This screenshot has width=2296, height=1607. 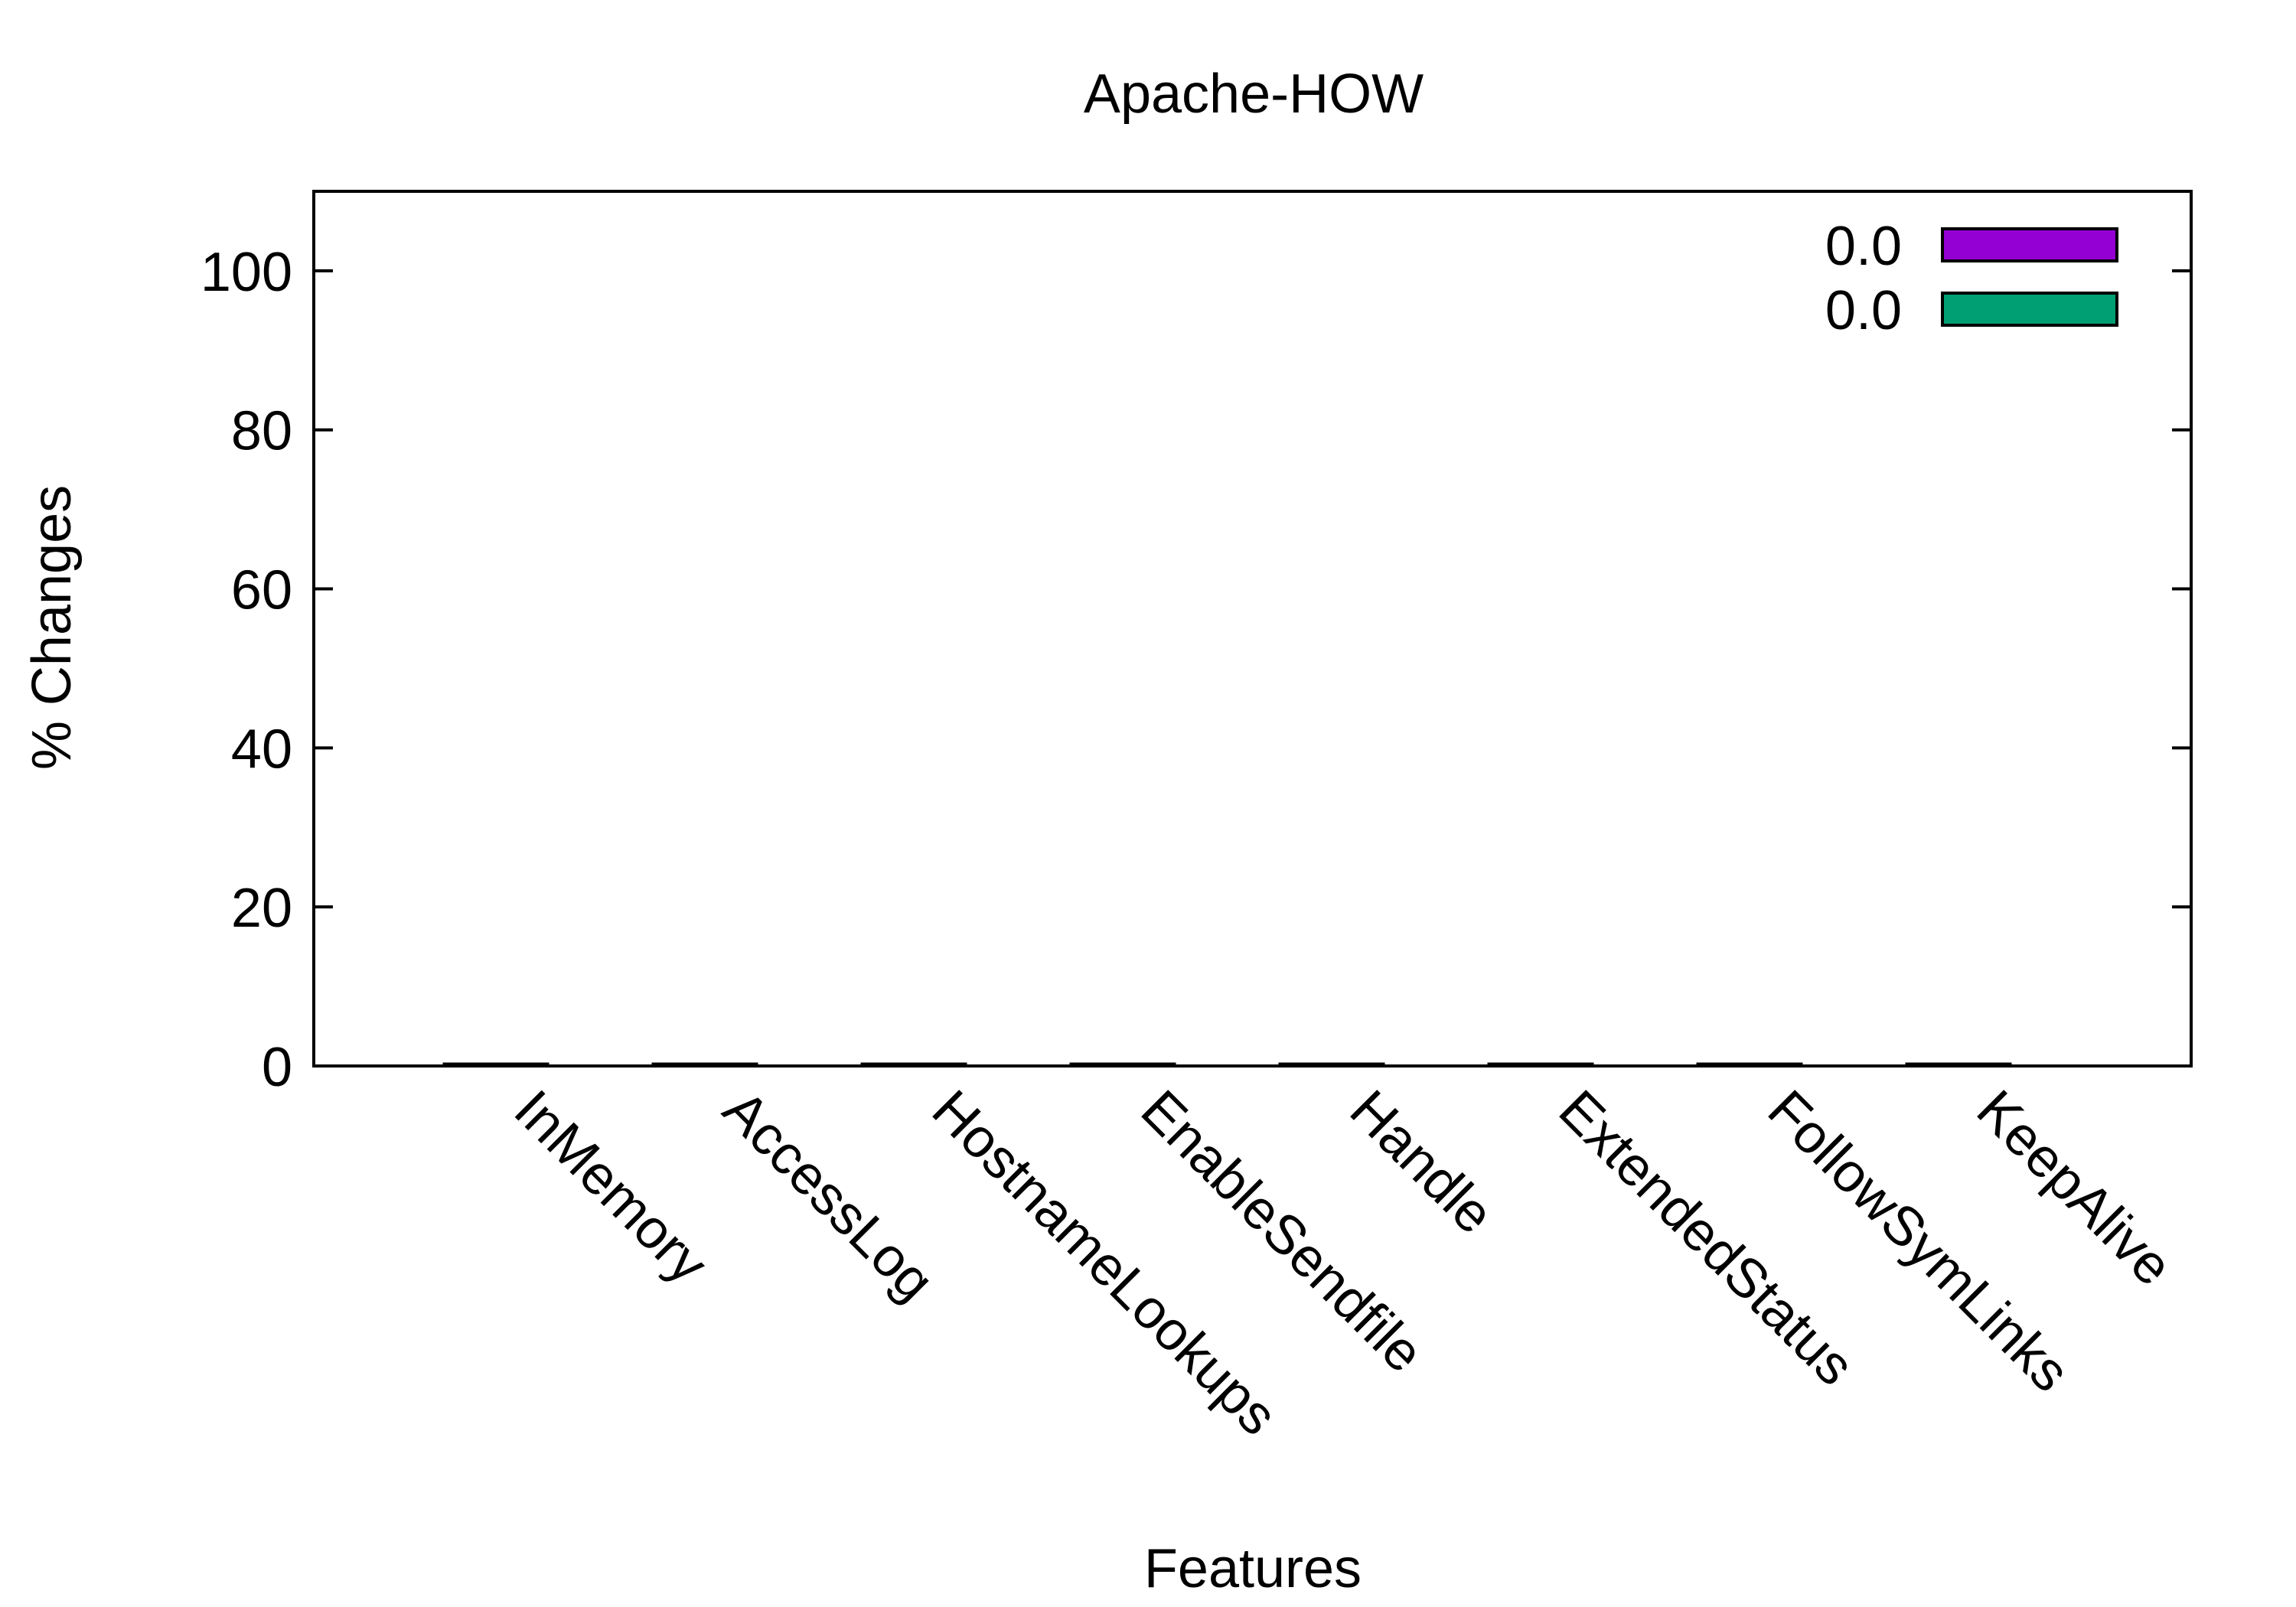 I want to click on x-axis-label: Features, so click(x=1253, y=1568).